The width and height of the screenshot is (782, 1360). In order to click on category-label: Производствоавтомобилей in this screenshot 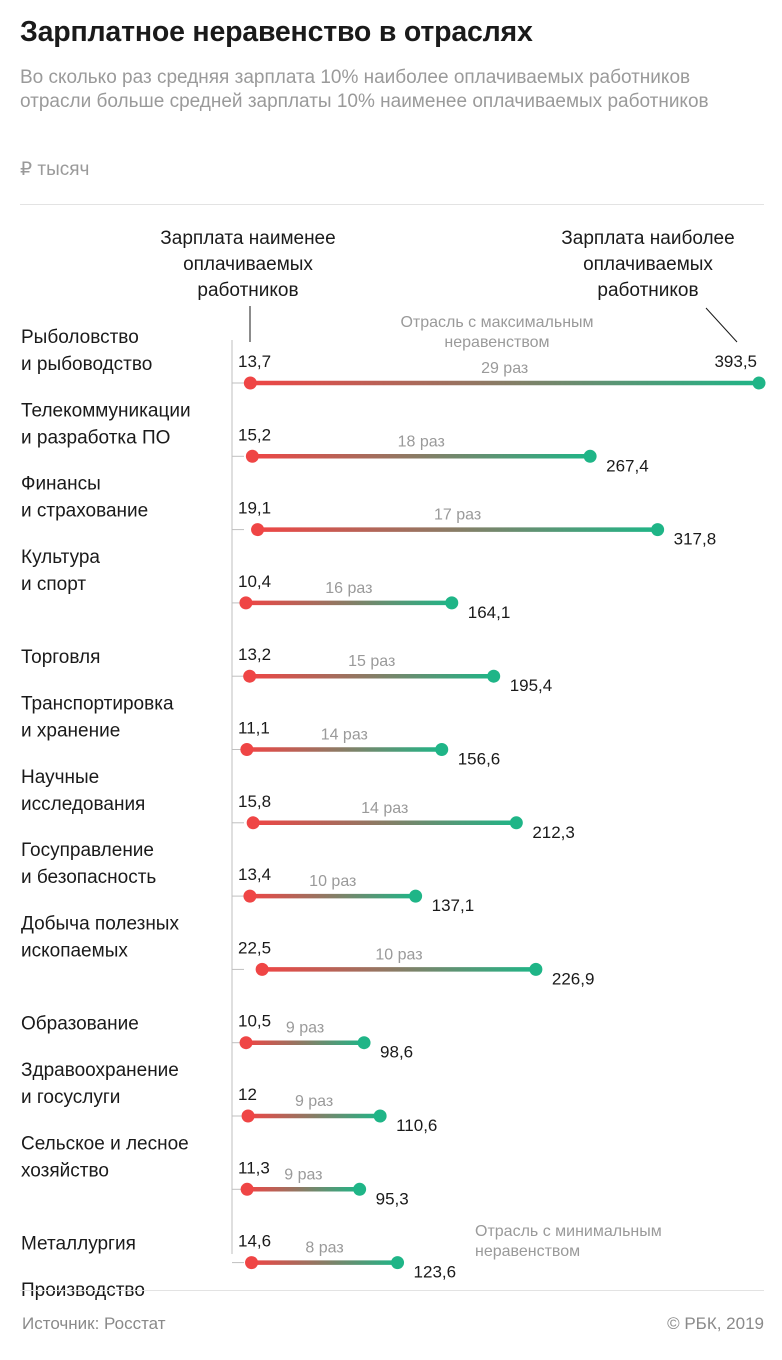, I will do `click(83, 1290)`.